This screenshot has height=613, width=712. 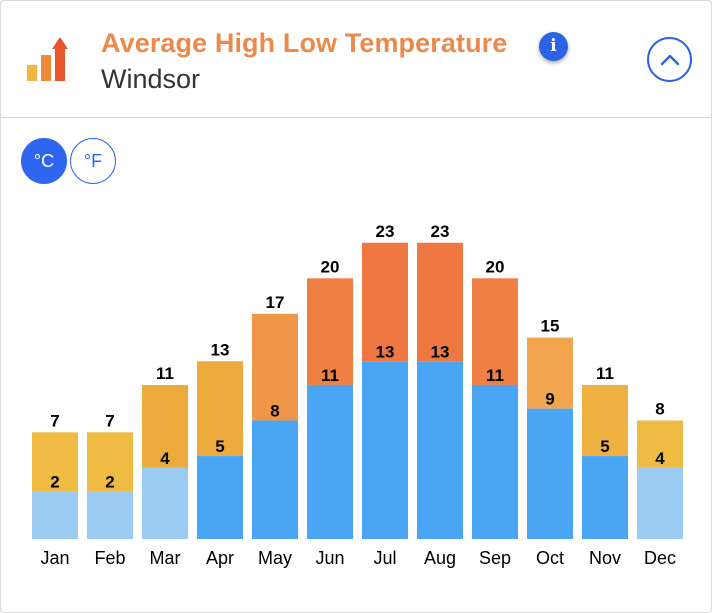 I want to click on month-tick-label: Feb, so click(x=109, y=558).